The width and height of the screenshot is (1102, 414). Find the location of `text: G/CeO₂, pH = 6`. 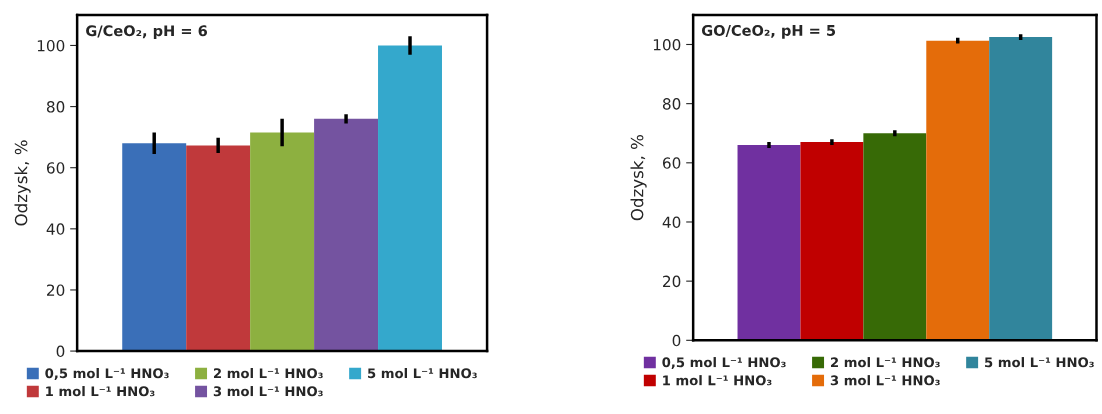

text: G/CeO₂, pH = 6 is located at coordinates (147, 32).